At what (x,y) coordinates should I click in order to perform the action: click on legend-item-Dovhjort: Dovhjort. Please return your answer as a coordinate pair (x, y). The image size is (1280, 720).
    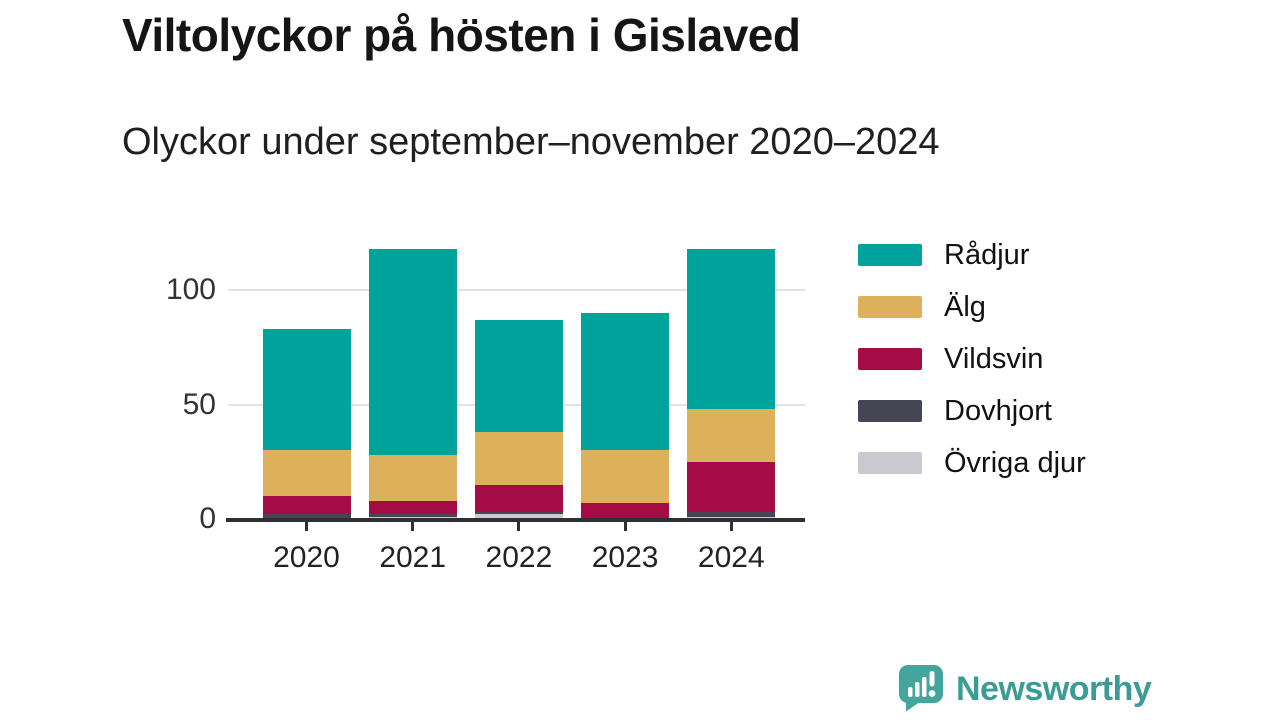
    Looking at the image, I should click on (972, 411).